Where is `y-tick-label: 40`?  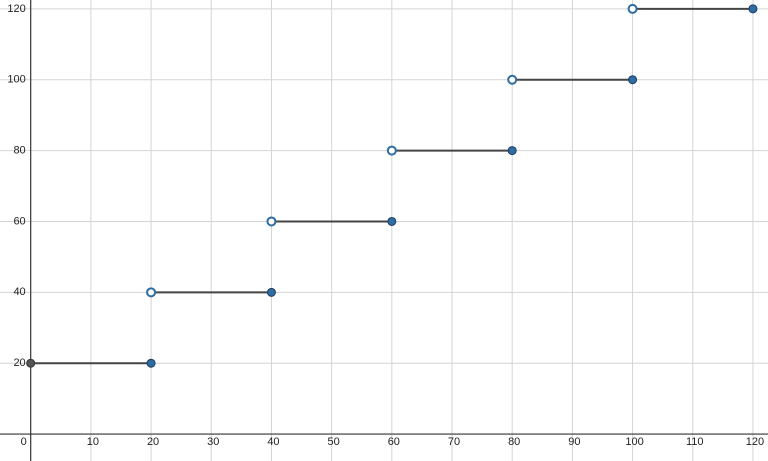
y-tick-label: 40 is located at coordinates (19, 292).